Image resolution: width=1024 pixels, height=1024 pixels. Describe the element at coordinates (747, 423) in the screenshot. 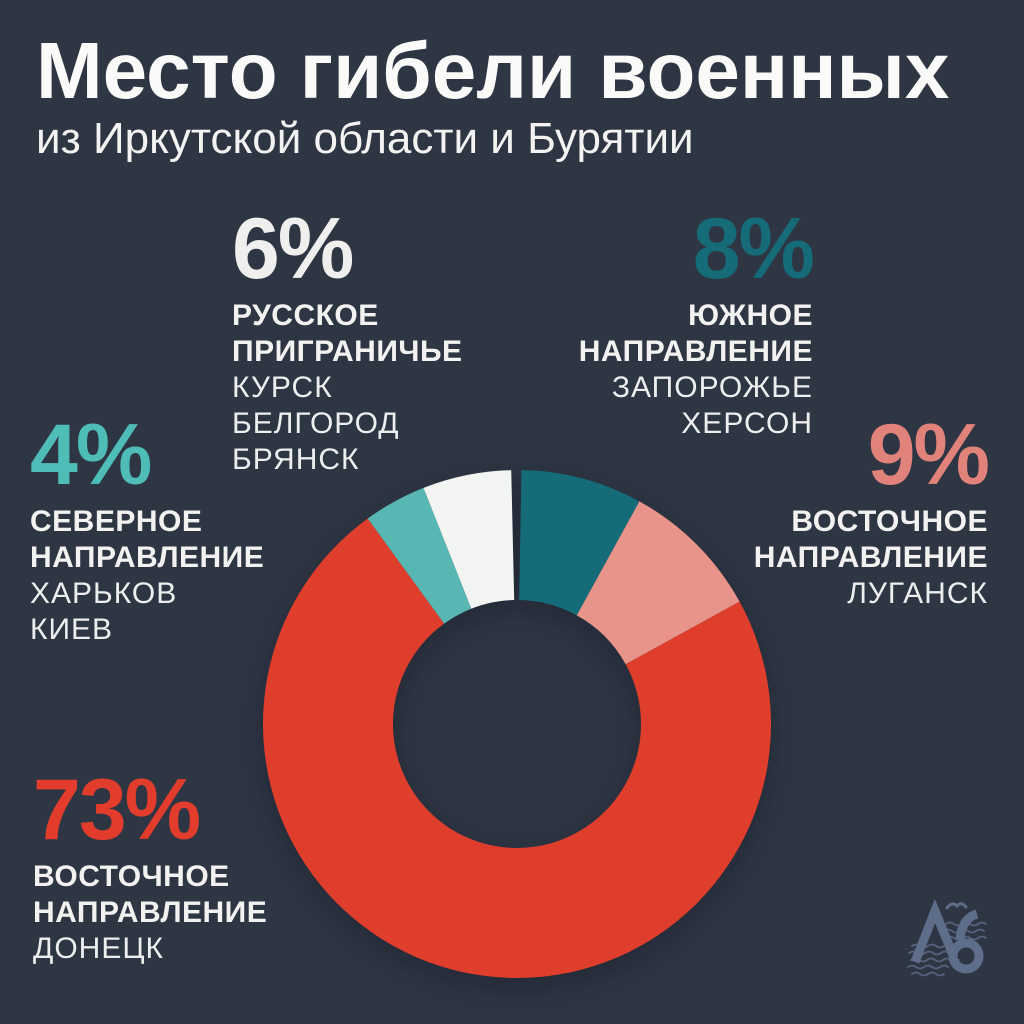

I see `city-label: ХЕРСОН` at that location.